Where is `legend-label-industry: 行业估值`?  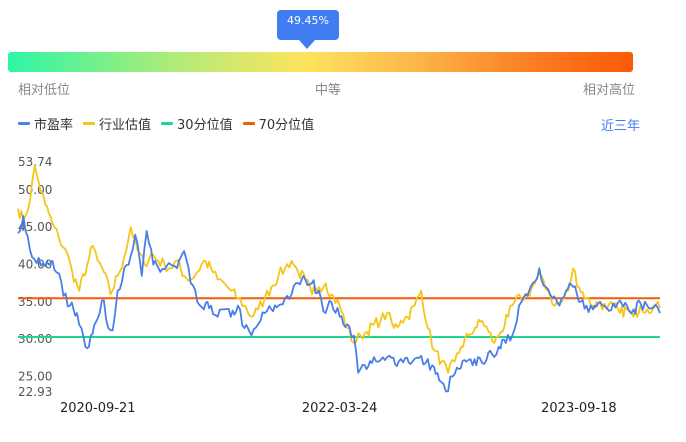
legend-label-industry: 行业估值 is located at coordinates (125, 125).